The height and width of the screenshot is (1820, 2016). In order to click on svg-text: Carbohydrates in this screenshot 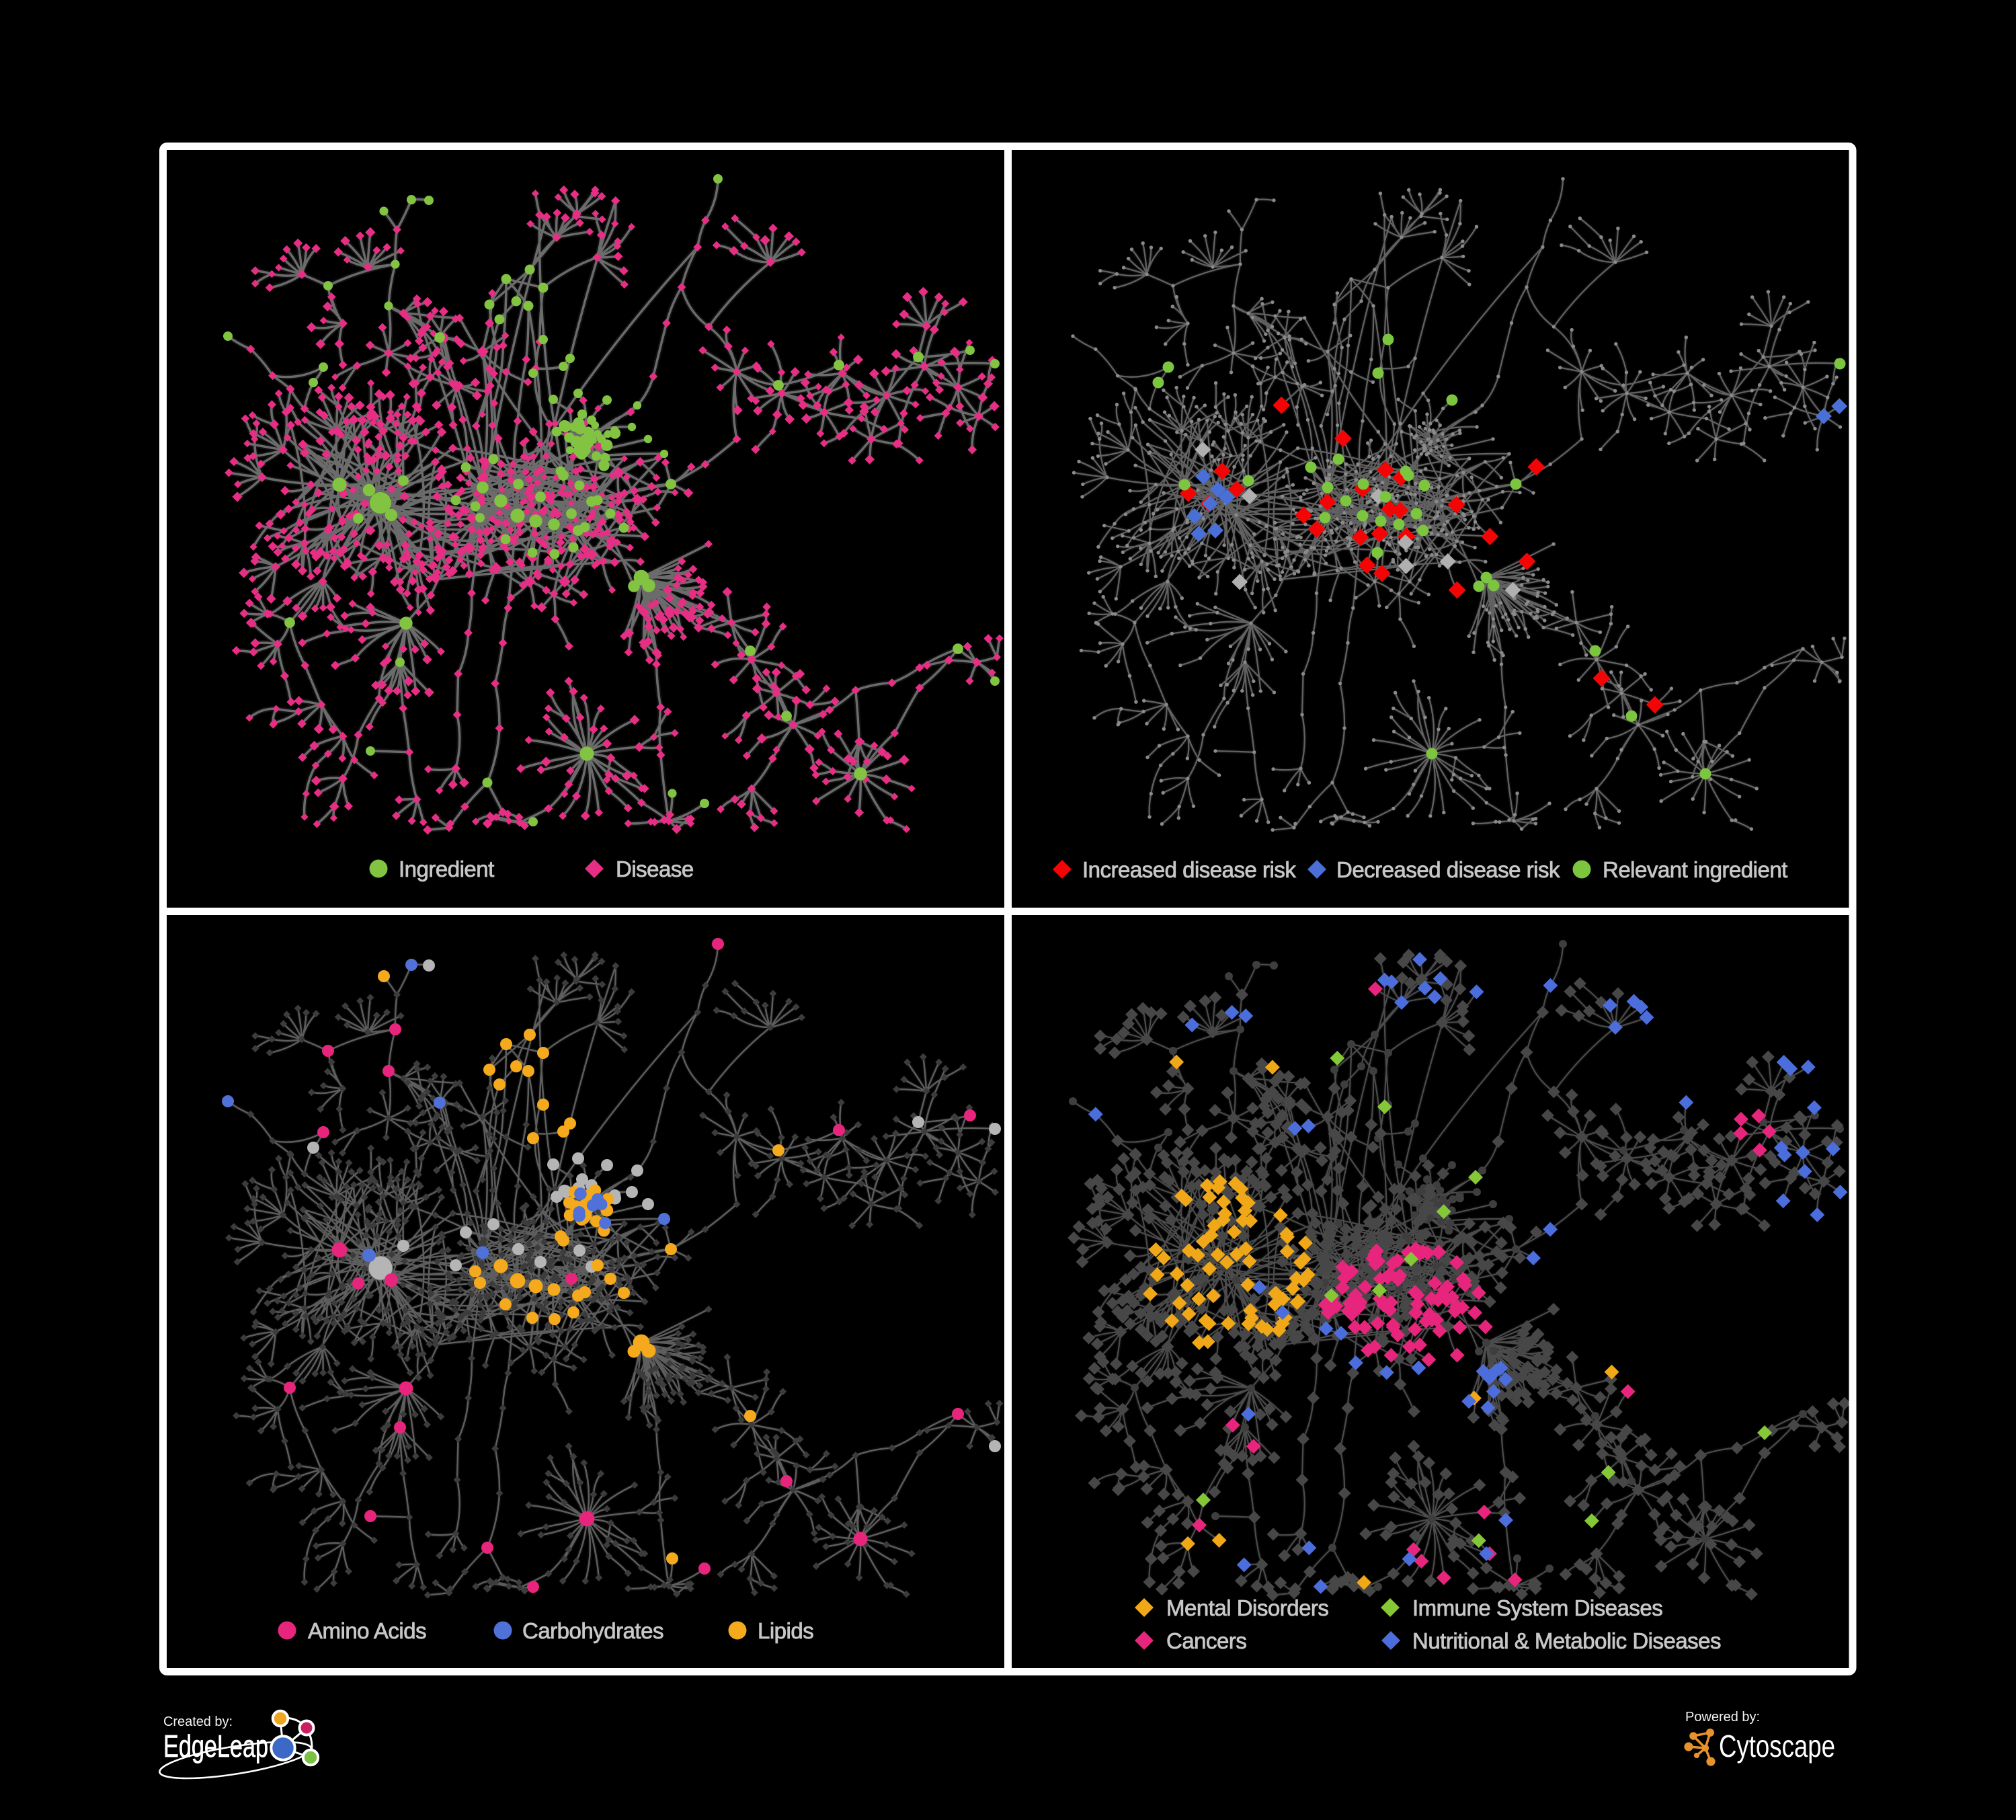, I will do `click(592, 1630)`.